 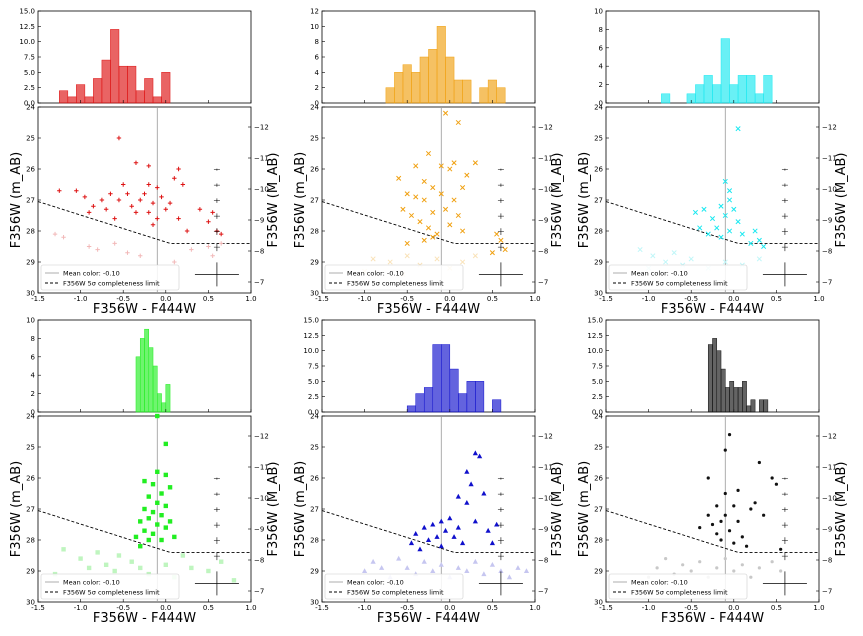 I want to click on y2-tick-label: −8, so click(x=259, y=252).